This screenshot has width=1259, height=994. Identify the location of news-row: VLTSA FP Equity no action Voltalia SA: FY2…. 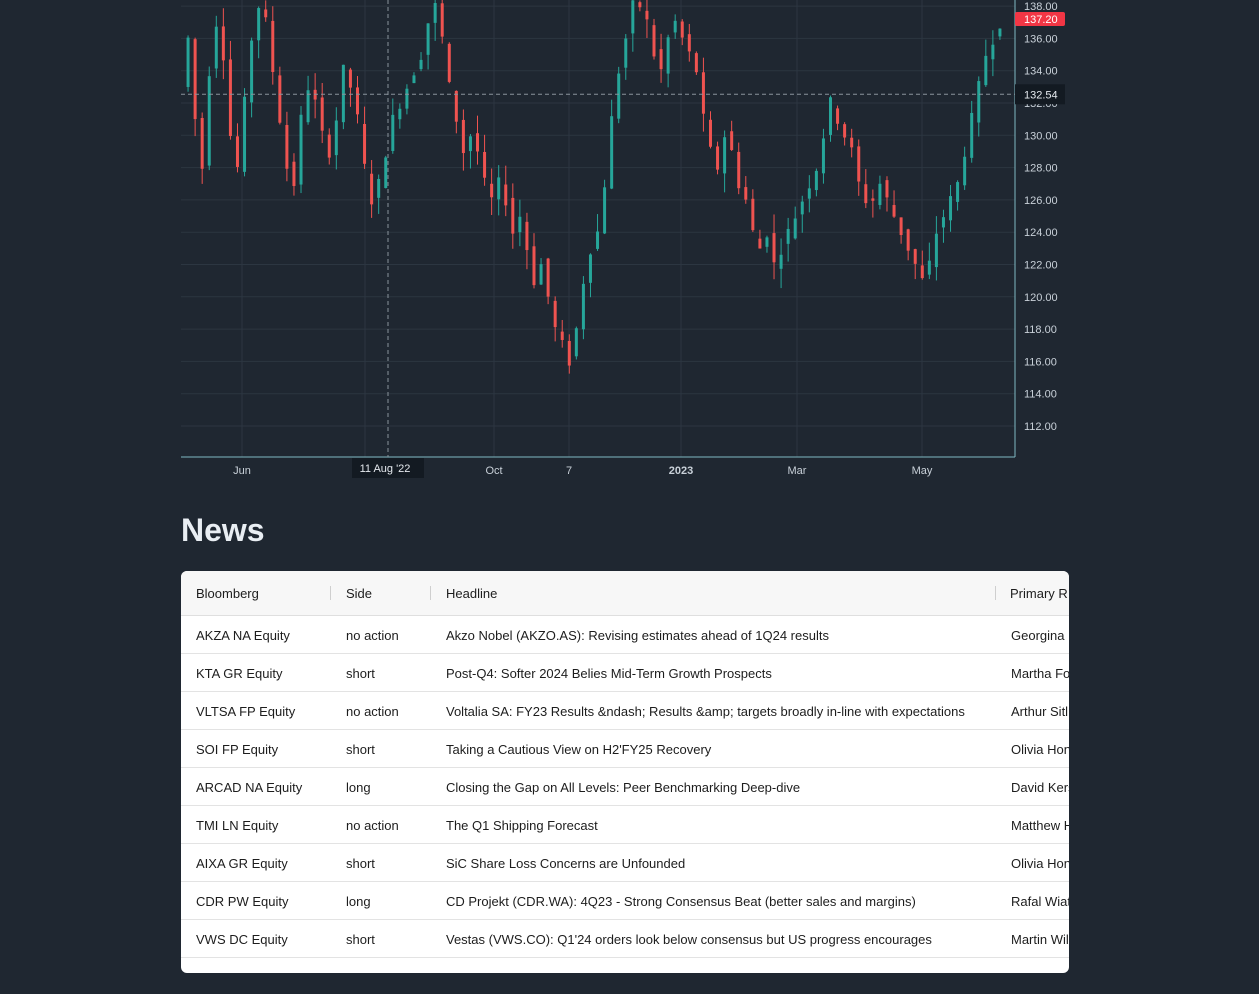
(625, 711).